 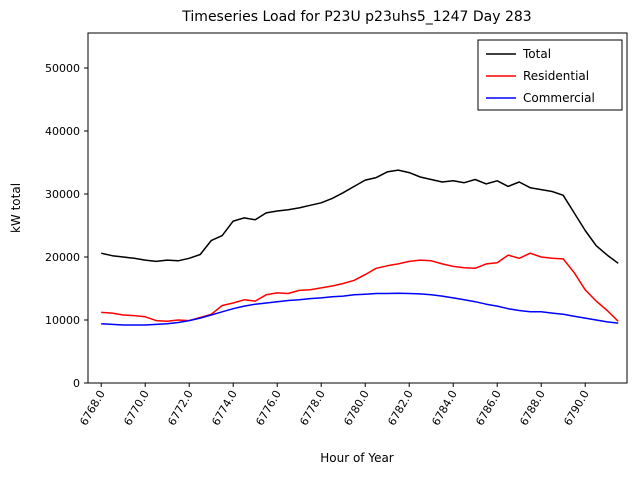 I want to click on legend-box, so click(x=550, y=75).